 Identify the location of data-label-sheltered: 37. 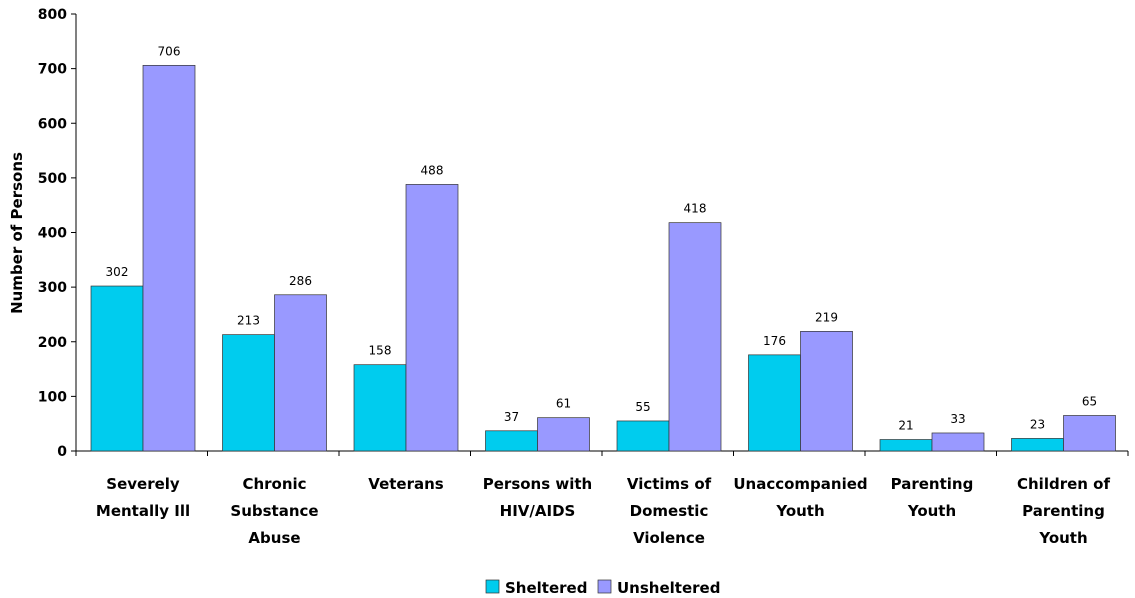
(511, 417).